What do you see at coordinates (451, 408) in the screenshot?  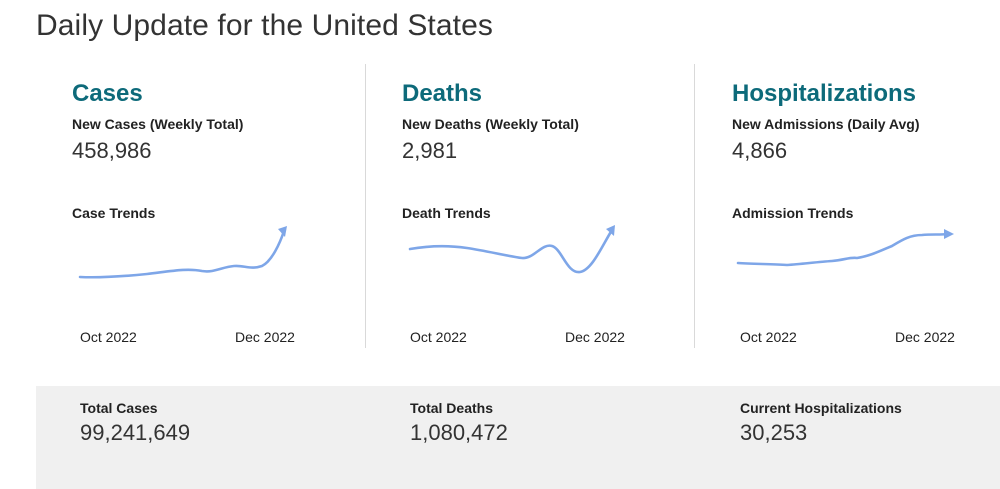 I see `total-deaths-label: Total Deaths` at bounding box center [451, 408].